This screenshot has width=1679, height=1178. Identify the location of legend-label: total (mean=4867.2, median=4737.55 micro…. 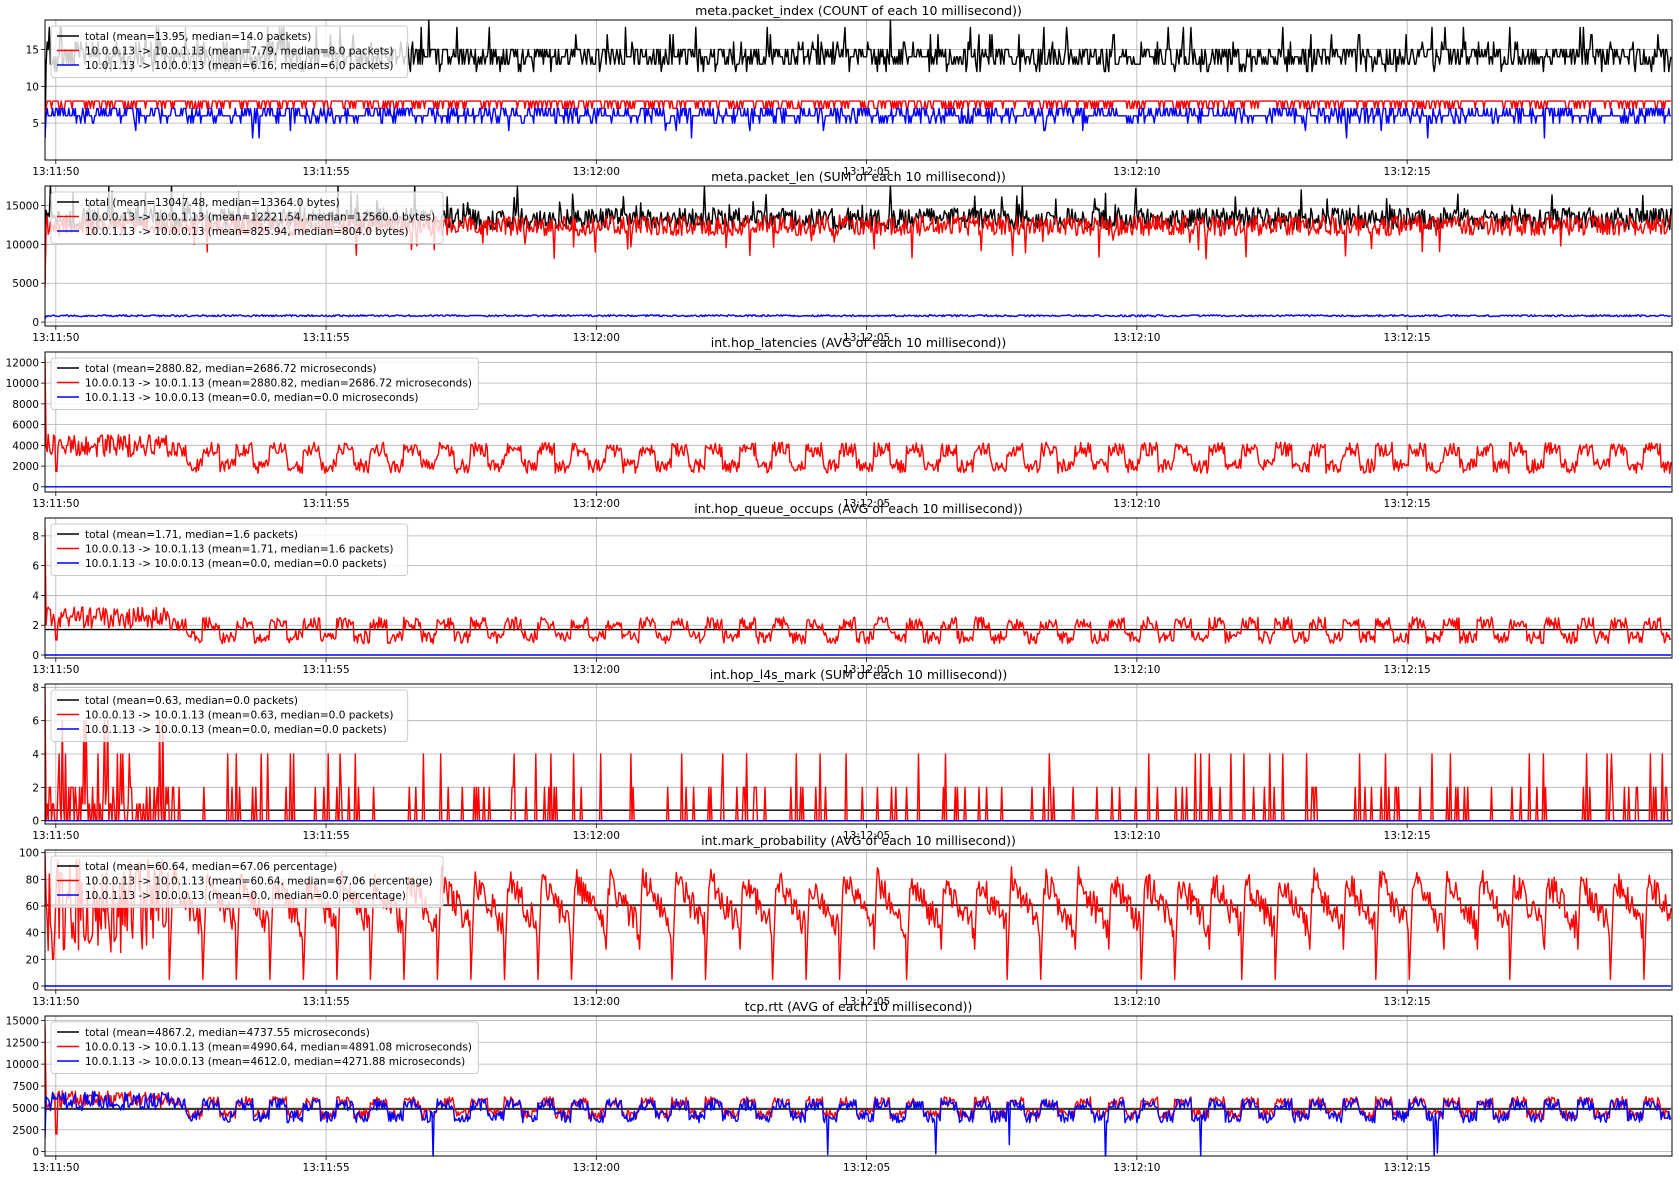
(227, 1033).